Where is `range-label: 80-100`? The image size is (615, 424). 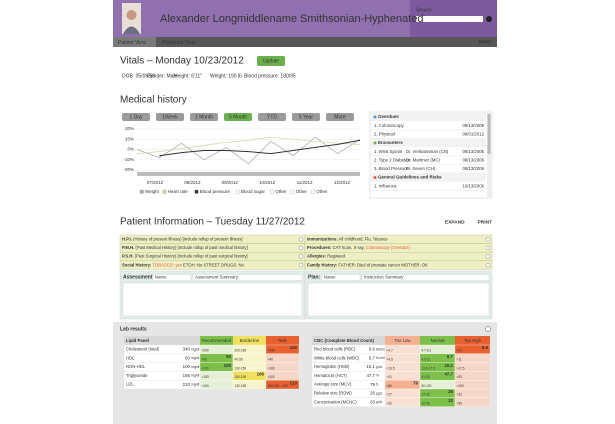 range-label: 80-100 is located at coordinates (427, 386).